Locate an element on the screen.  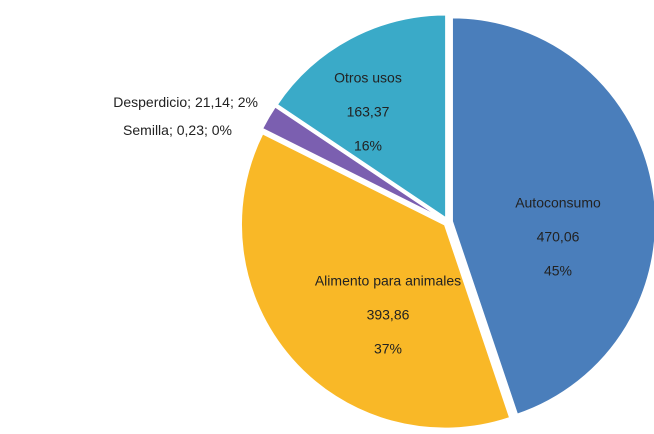
slice-percent: 16% is located at coordinates (368, 146).